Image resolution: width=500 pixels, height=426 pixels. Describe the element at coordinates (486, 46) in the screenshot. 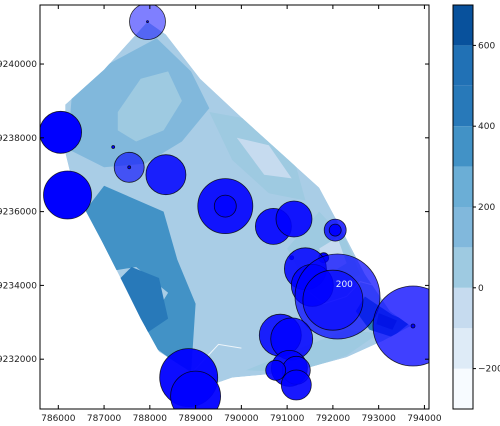

I see `colorbar-tick-label: 600` at that location.